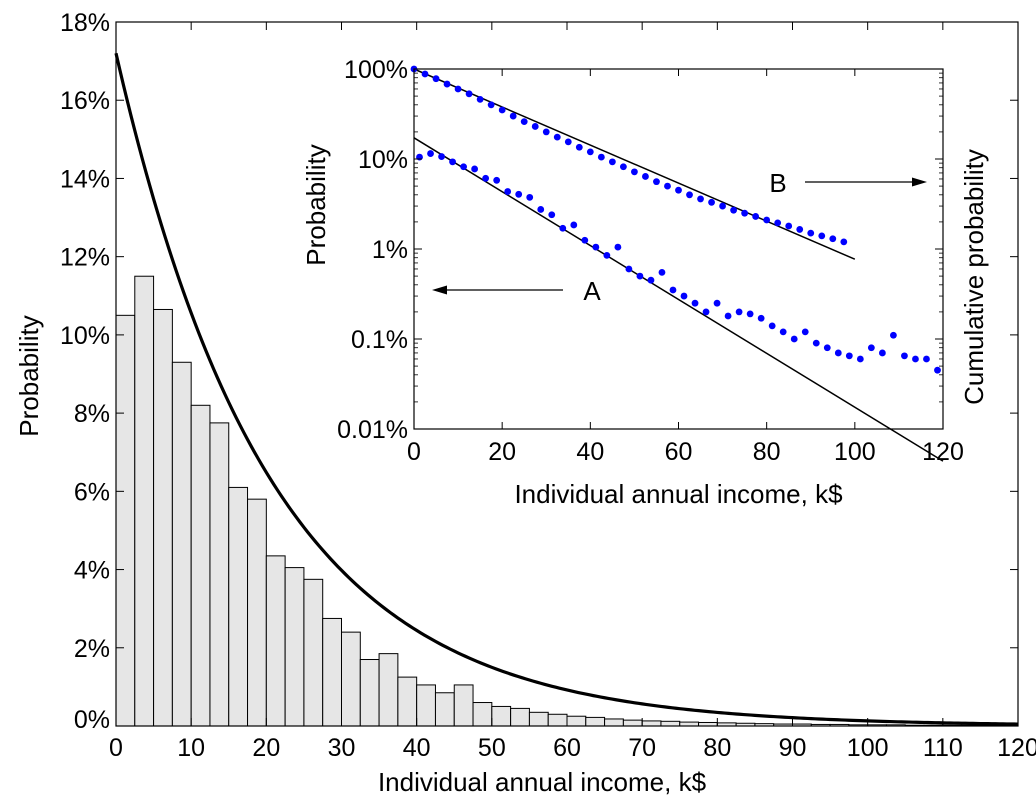 The image size is (1036, 799). Describe the element at coordinates (383, 160) in the screenshot. I see `inset-y-tick-label: 10%` at that location.